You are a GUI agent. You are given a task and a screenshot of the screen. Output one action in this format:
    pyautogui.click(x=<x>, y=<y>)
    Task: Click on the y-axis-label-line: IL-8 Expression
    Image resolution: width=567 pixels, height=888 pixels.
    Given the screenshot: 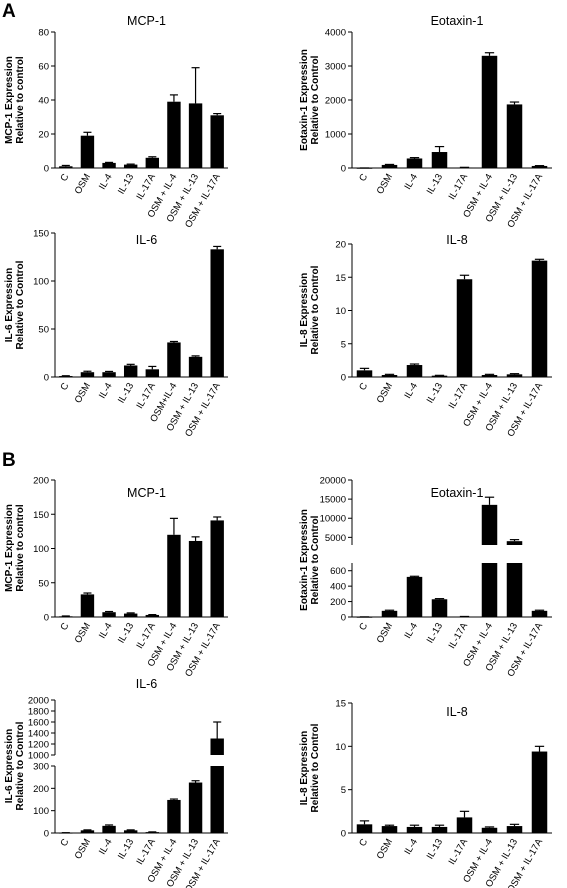 What is the action you would take?
    pyautogui.click(x=304, y=768)
    